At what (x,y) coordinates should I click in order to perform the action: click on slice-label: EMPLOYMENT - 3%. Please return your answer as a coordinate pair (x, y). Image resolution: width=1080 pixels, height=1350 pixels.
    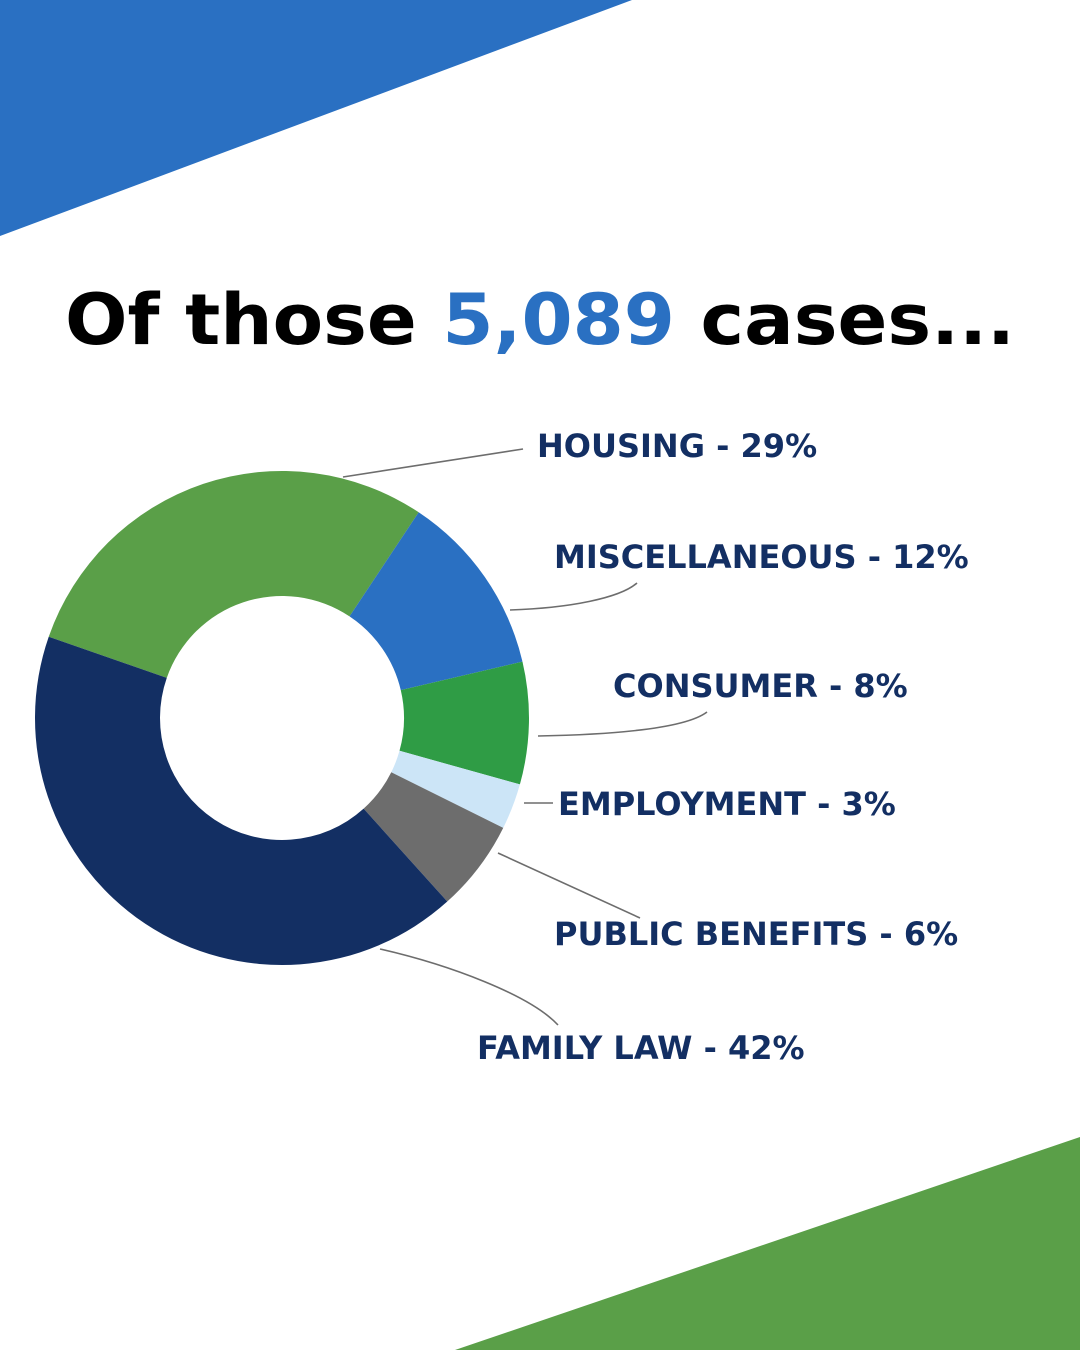
    Looking at the image, I should click on (727, 804).